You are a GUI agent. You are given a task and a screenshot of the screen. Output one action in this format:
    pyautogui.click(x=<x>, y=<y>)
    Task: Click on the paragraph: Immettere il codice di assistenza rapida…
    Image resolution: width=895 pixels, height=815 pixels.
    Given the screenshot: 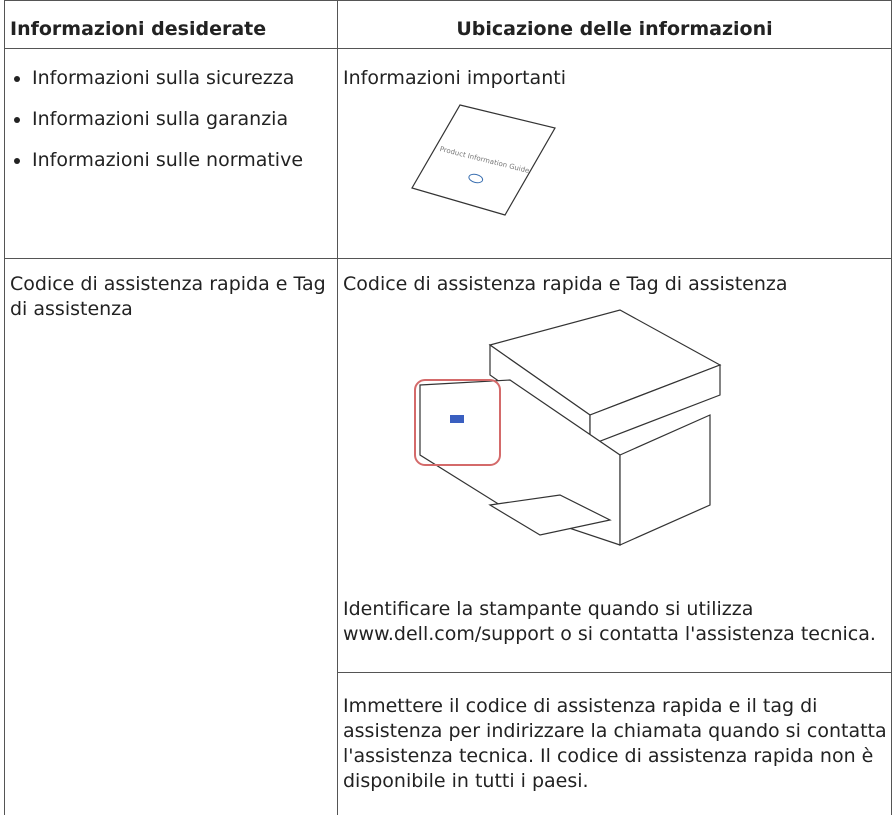 What is the action you would take?
    pyautogui.click(x=615, y=743)
    